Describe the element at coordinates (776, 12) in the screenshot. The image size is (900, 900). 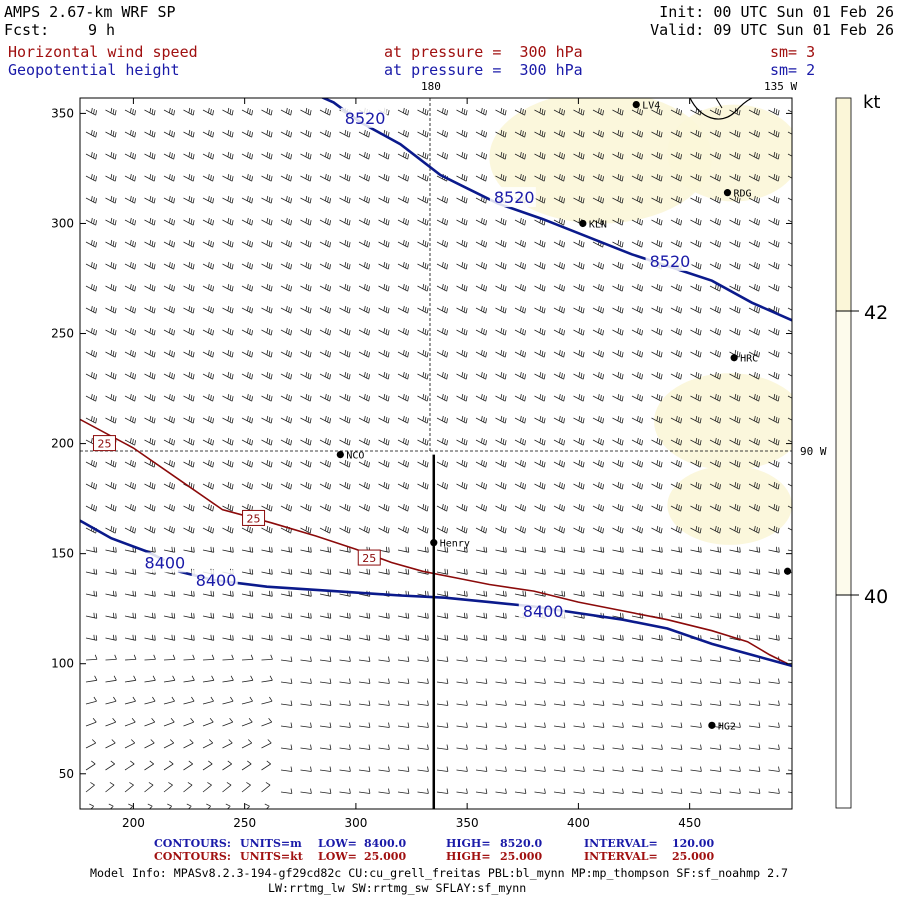
I see `init-time: Init: 00 UTC Sun 01 Feb 26` at that location.